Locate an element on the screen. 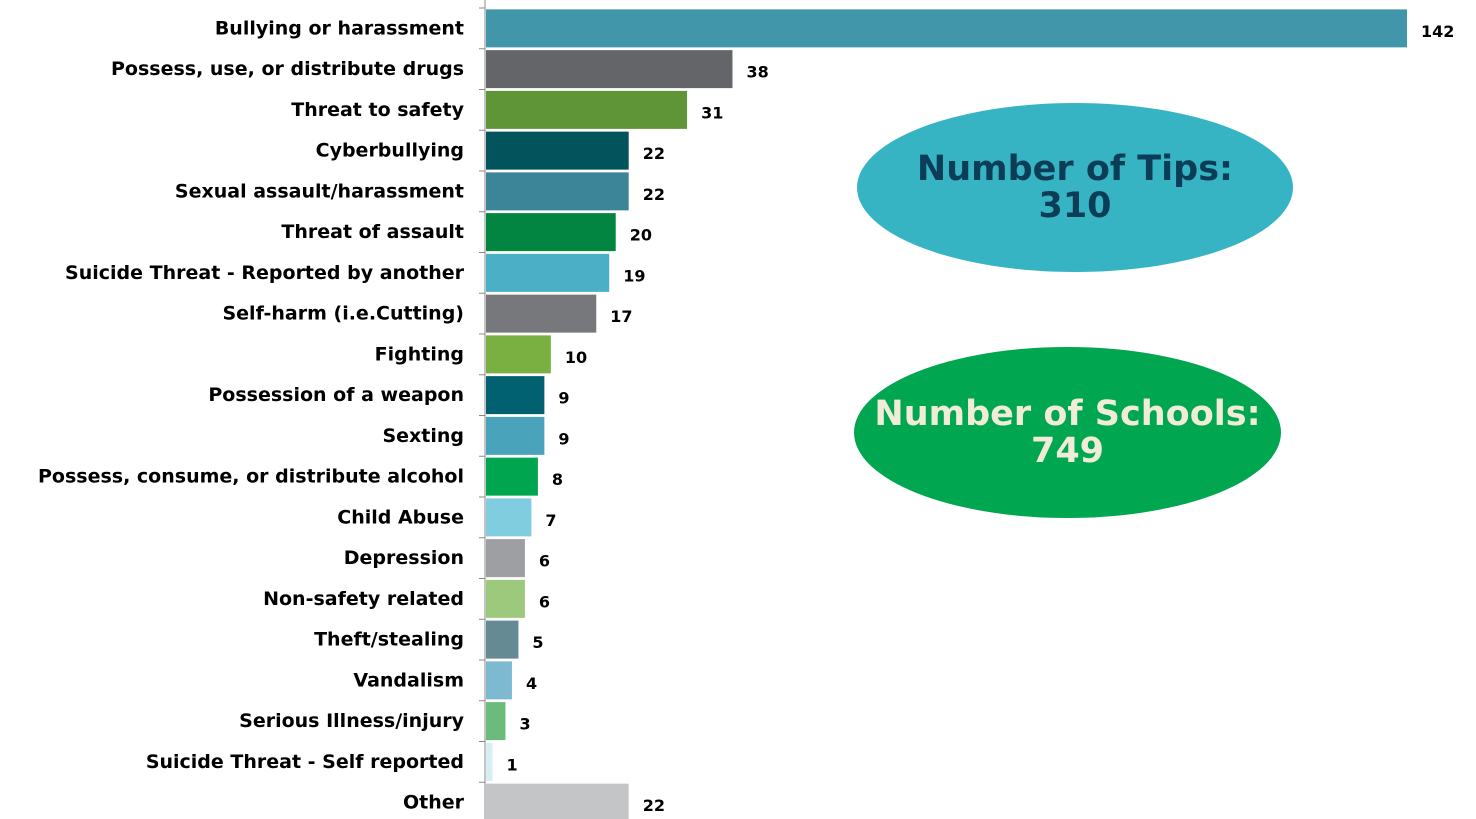 The height and width of the screenshot is (819, 1476). number-of-tips-badge: Number of Tips: 310 is located at coordinates (1075, 187).